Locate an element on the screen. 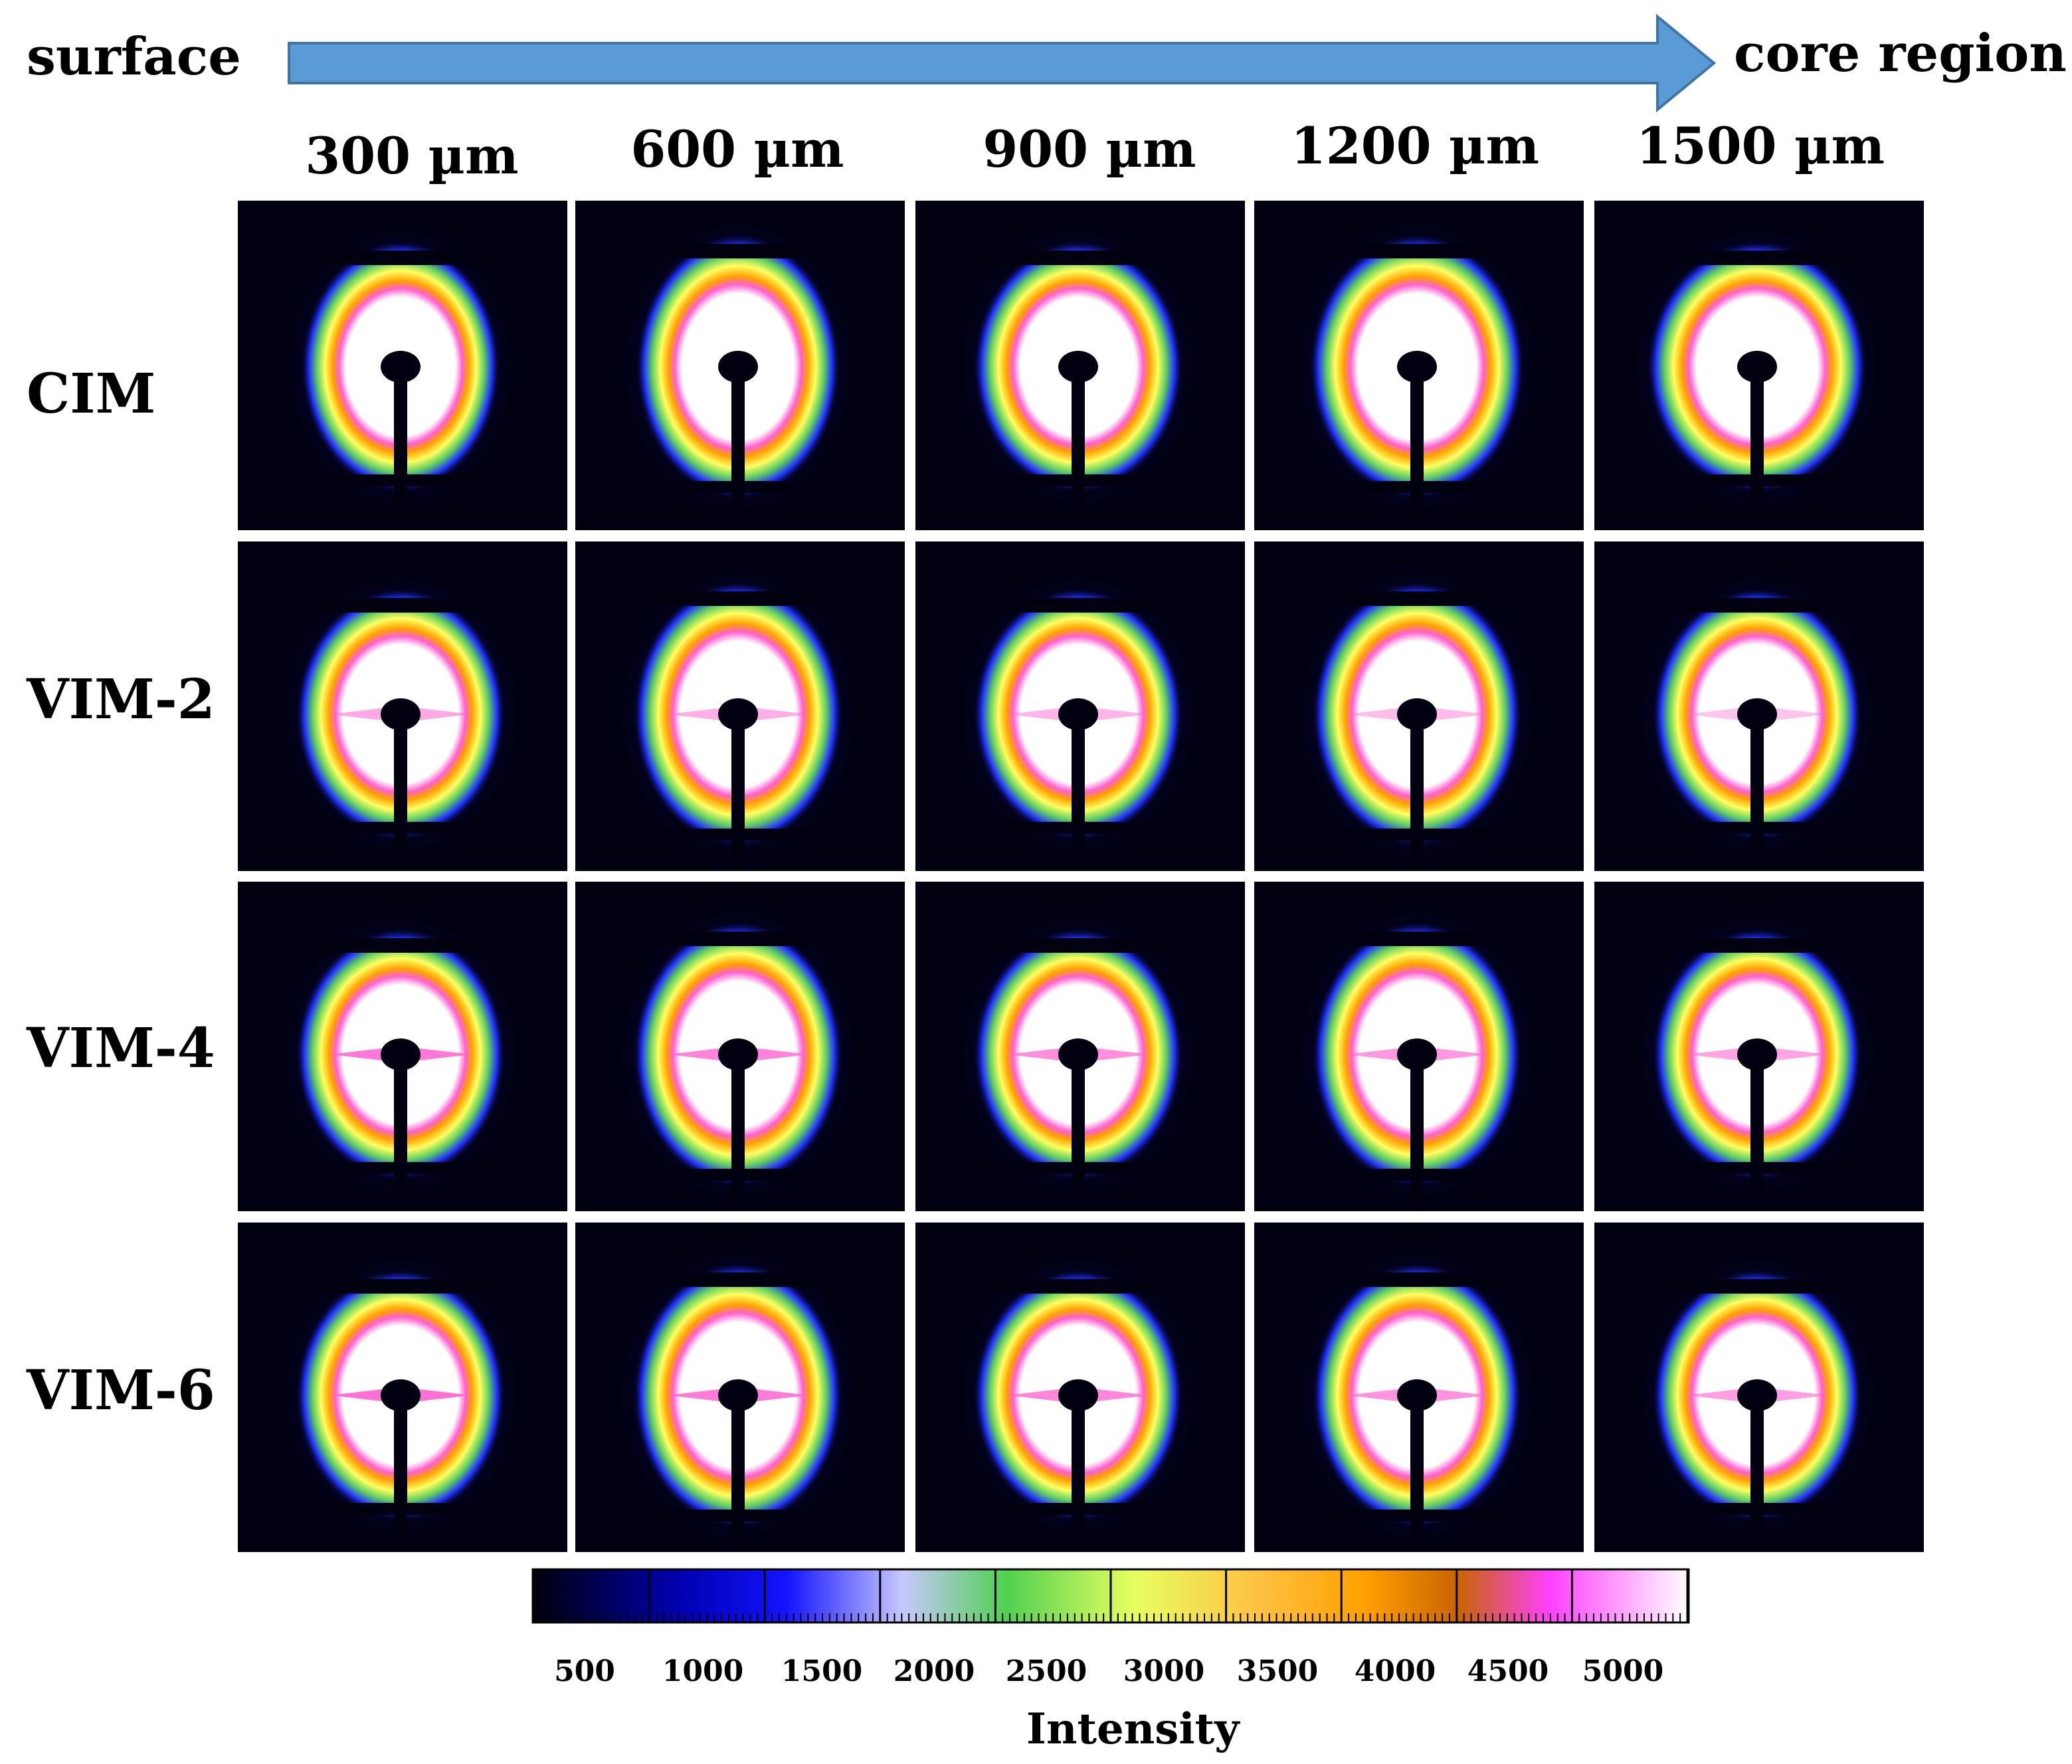 This screenshot has width=2072, height=1764. column-label-600: 600 µm is located at coordinates (737, 149).